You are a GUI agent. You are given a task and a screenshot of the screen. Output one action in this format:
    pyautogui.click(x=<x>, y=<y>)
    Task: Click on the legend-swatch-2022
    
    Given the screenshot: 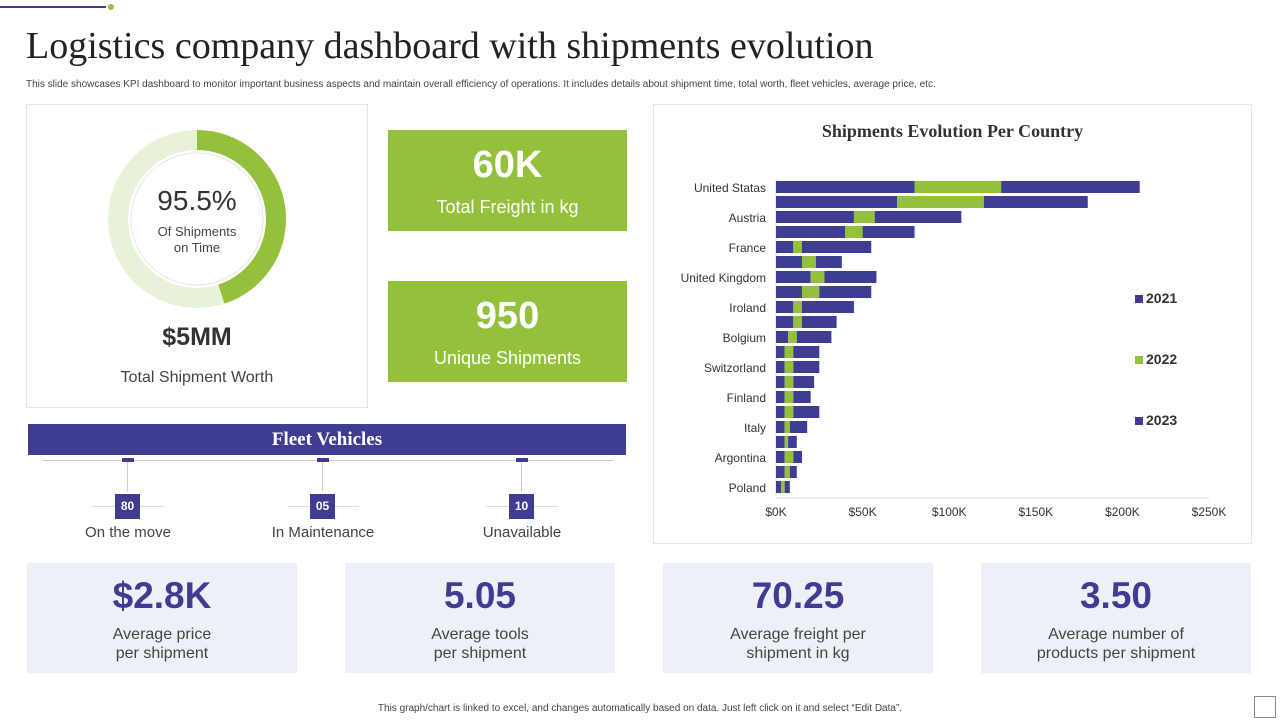 What is the action you would take?
    pyautogui.click(x=1139, y=360)
    